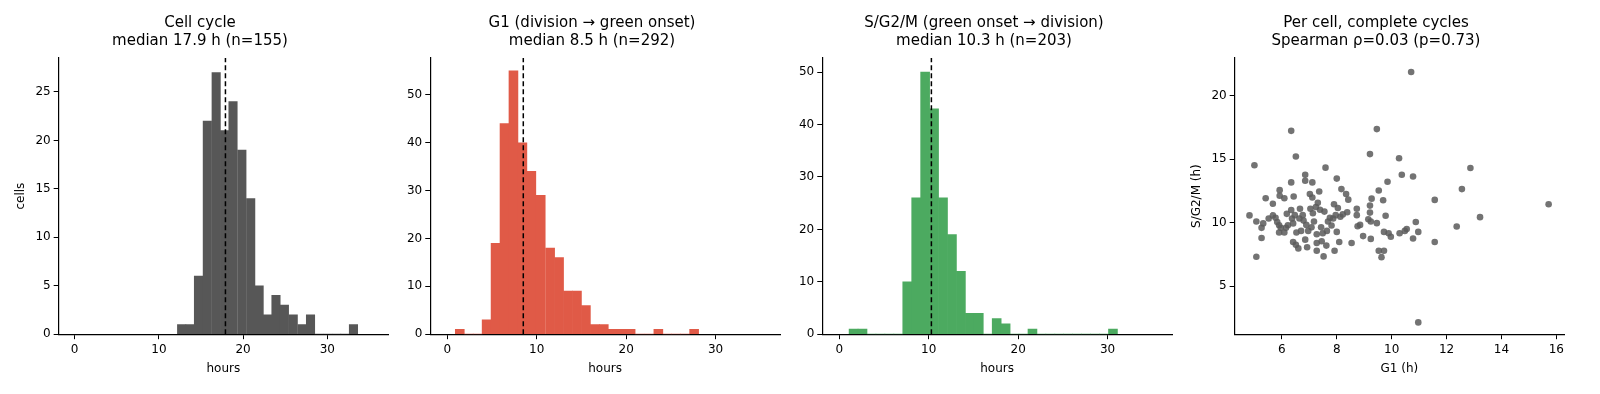 The image size is (1600, 394). Describe the element at coordinates (1556, 348) in the screenshot. I see `x-tick-label: 16` at that location.